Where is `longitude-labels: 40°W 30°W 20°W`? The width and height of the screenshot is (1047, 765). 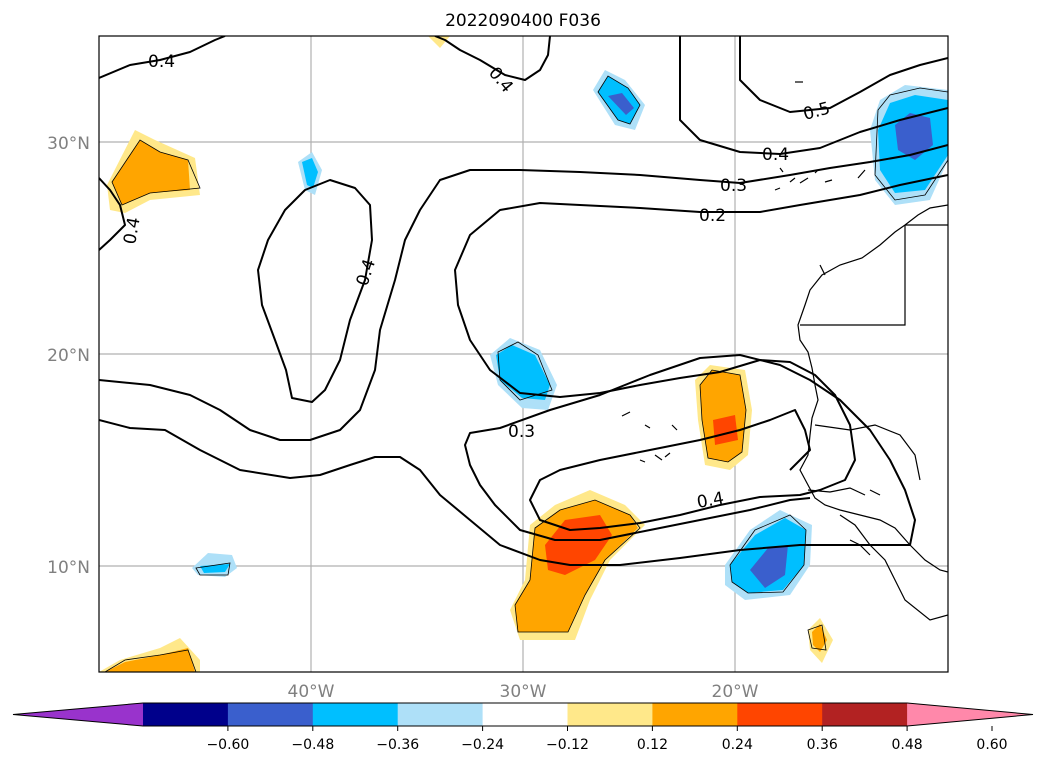 longitude-labels: 40°W 30°W 20°W is located at coordinates (523, 692).